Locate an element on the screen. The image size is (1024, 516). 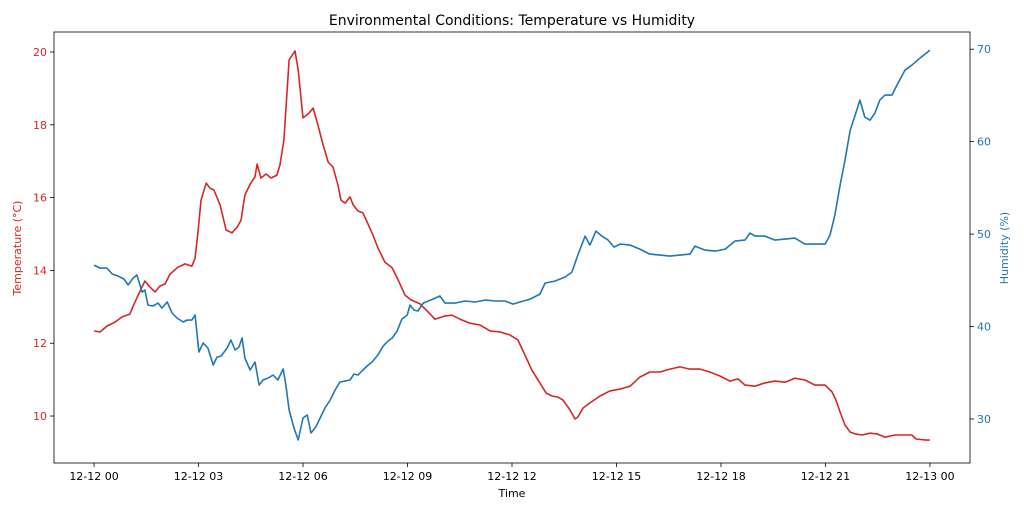
left-y-tick-label: 16 is located at coordinates (40, 198).